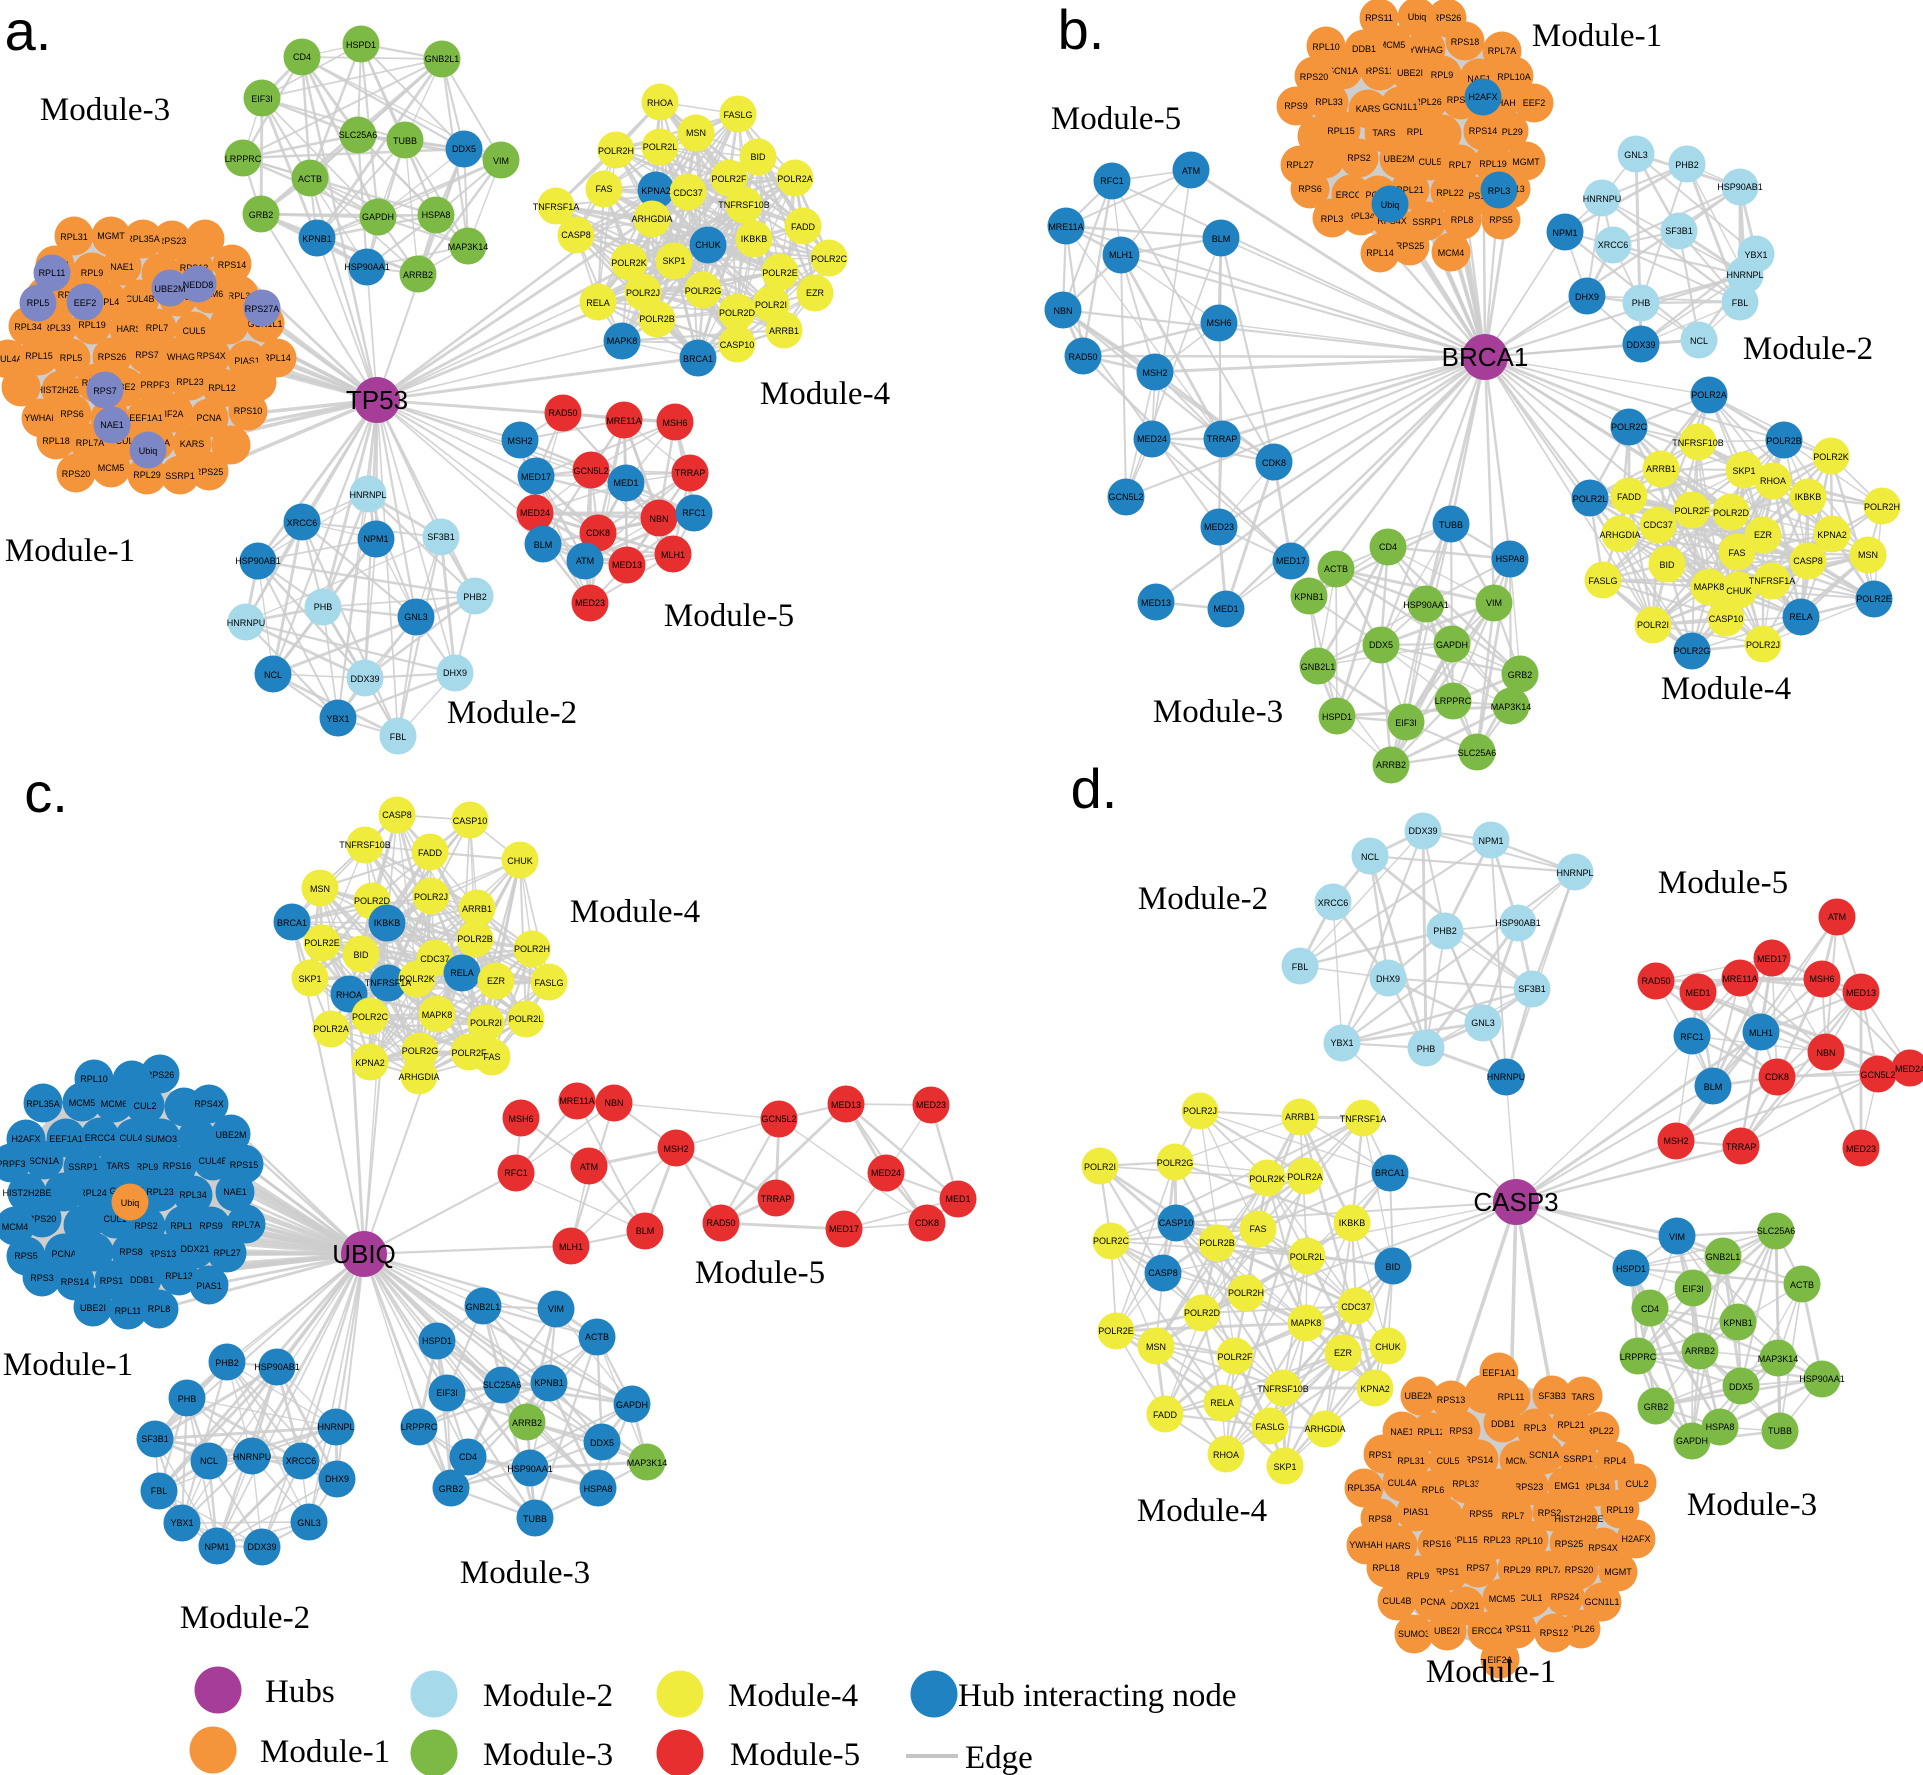 This screenshot has width=1923, height=1775. I want to click on svg-text: MED1, so click(1697, 993).